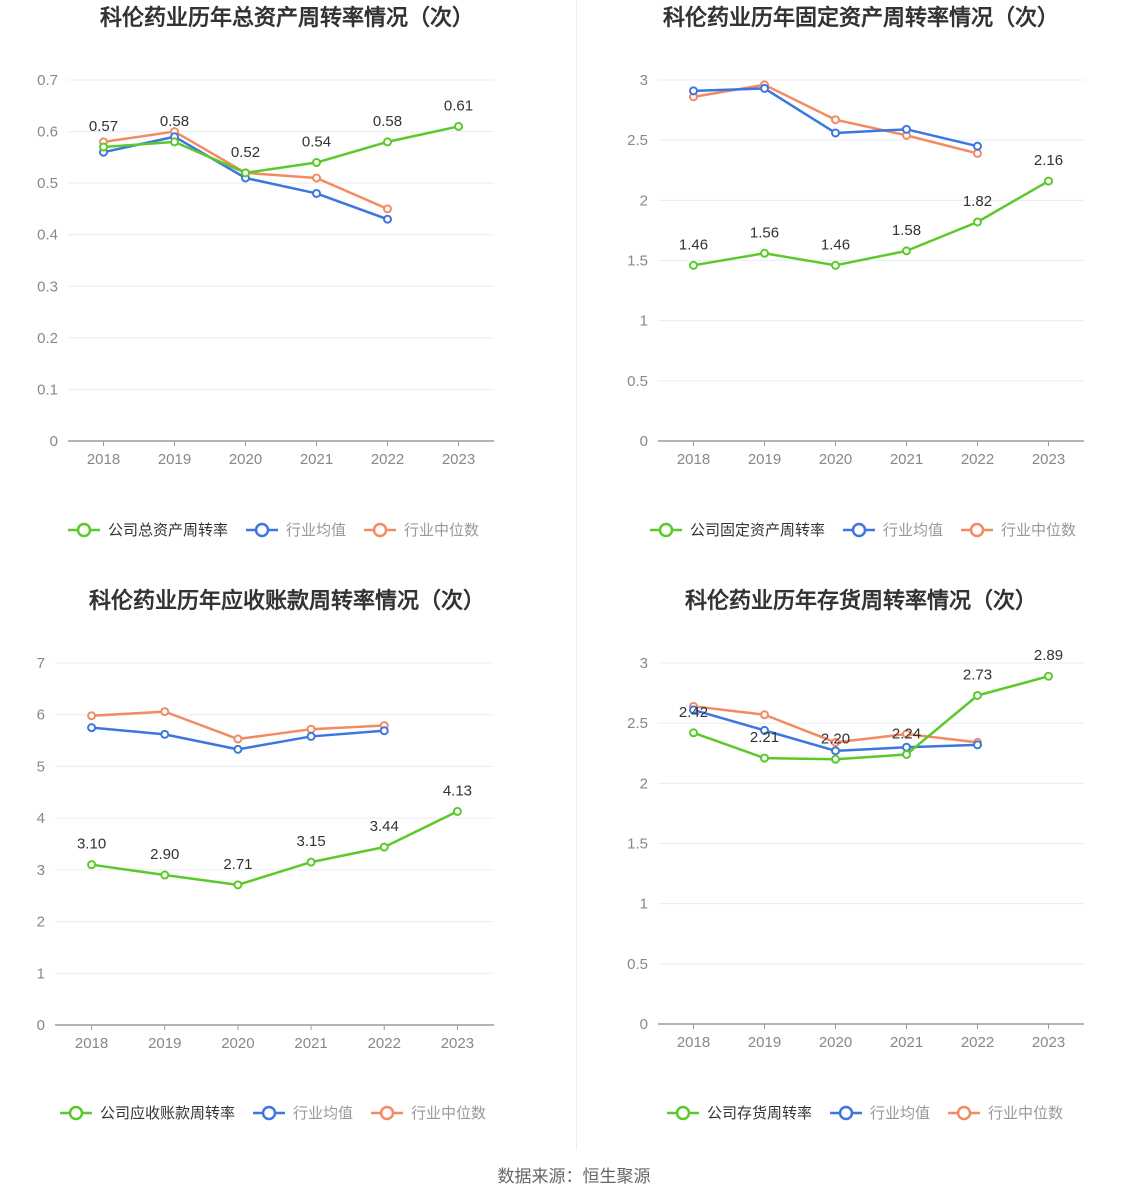 The height and width of the screenshot is (1202, 1148). I want to click on data-label: 2.90, so click(164, 854).